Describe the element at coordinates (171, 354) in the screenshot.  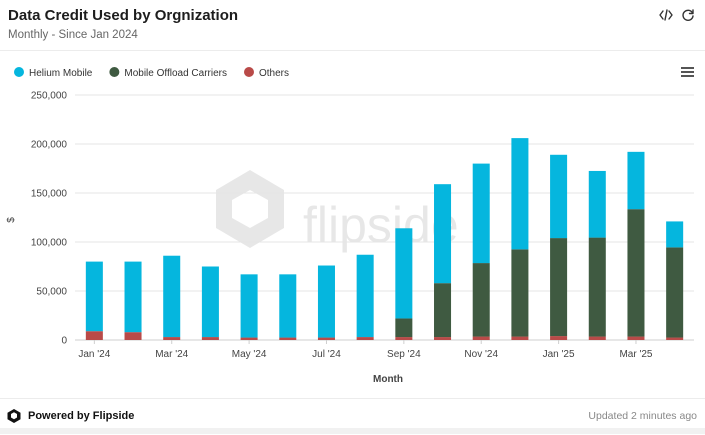
I see `x-tick-label: Mar '24` at that location.